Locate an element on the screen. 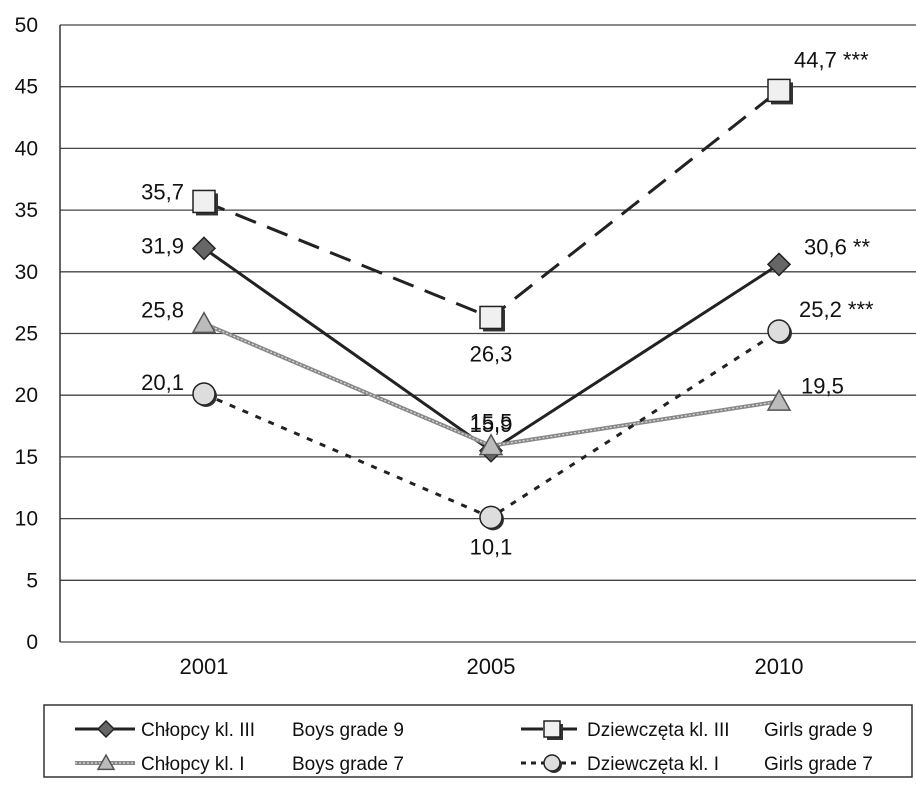 The height and width of the screenshot is (785, 916). legend-label: Chłopcy kl. I is located at coordinates (192, 764).